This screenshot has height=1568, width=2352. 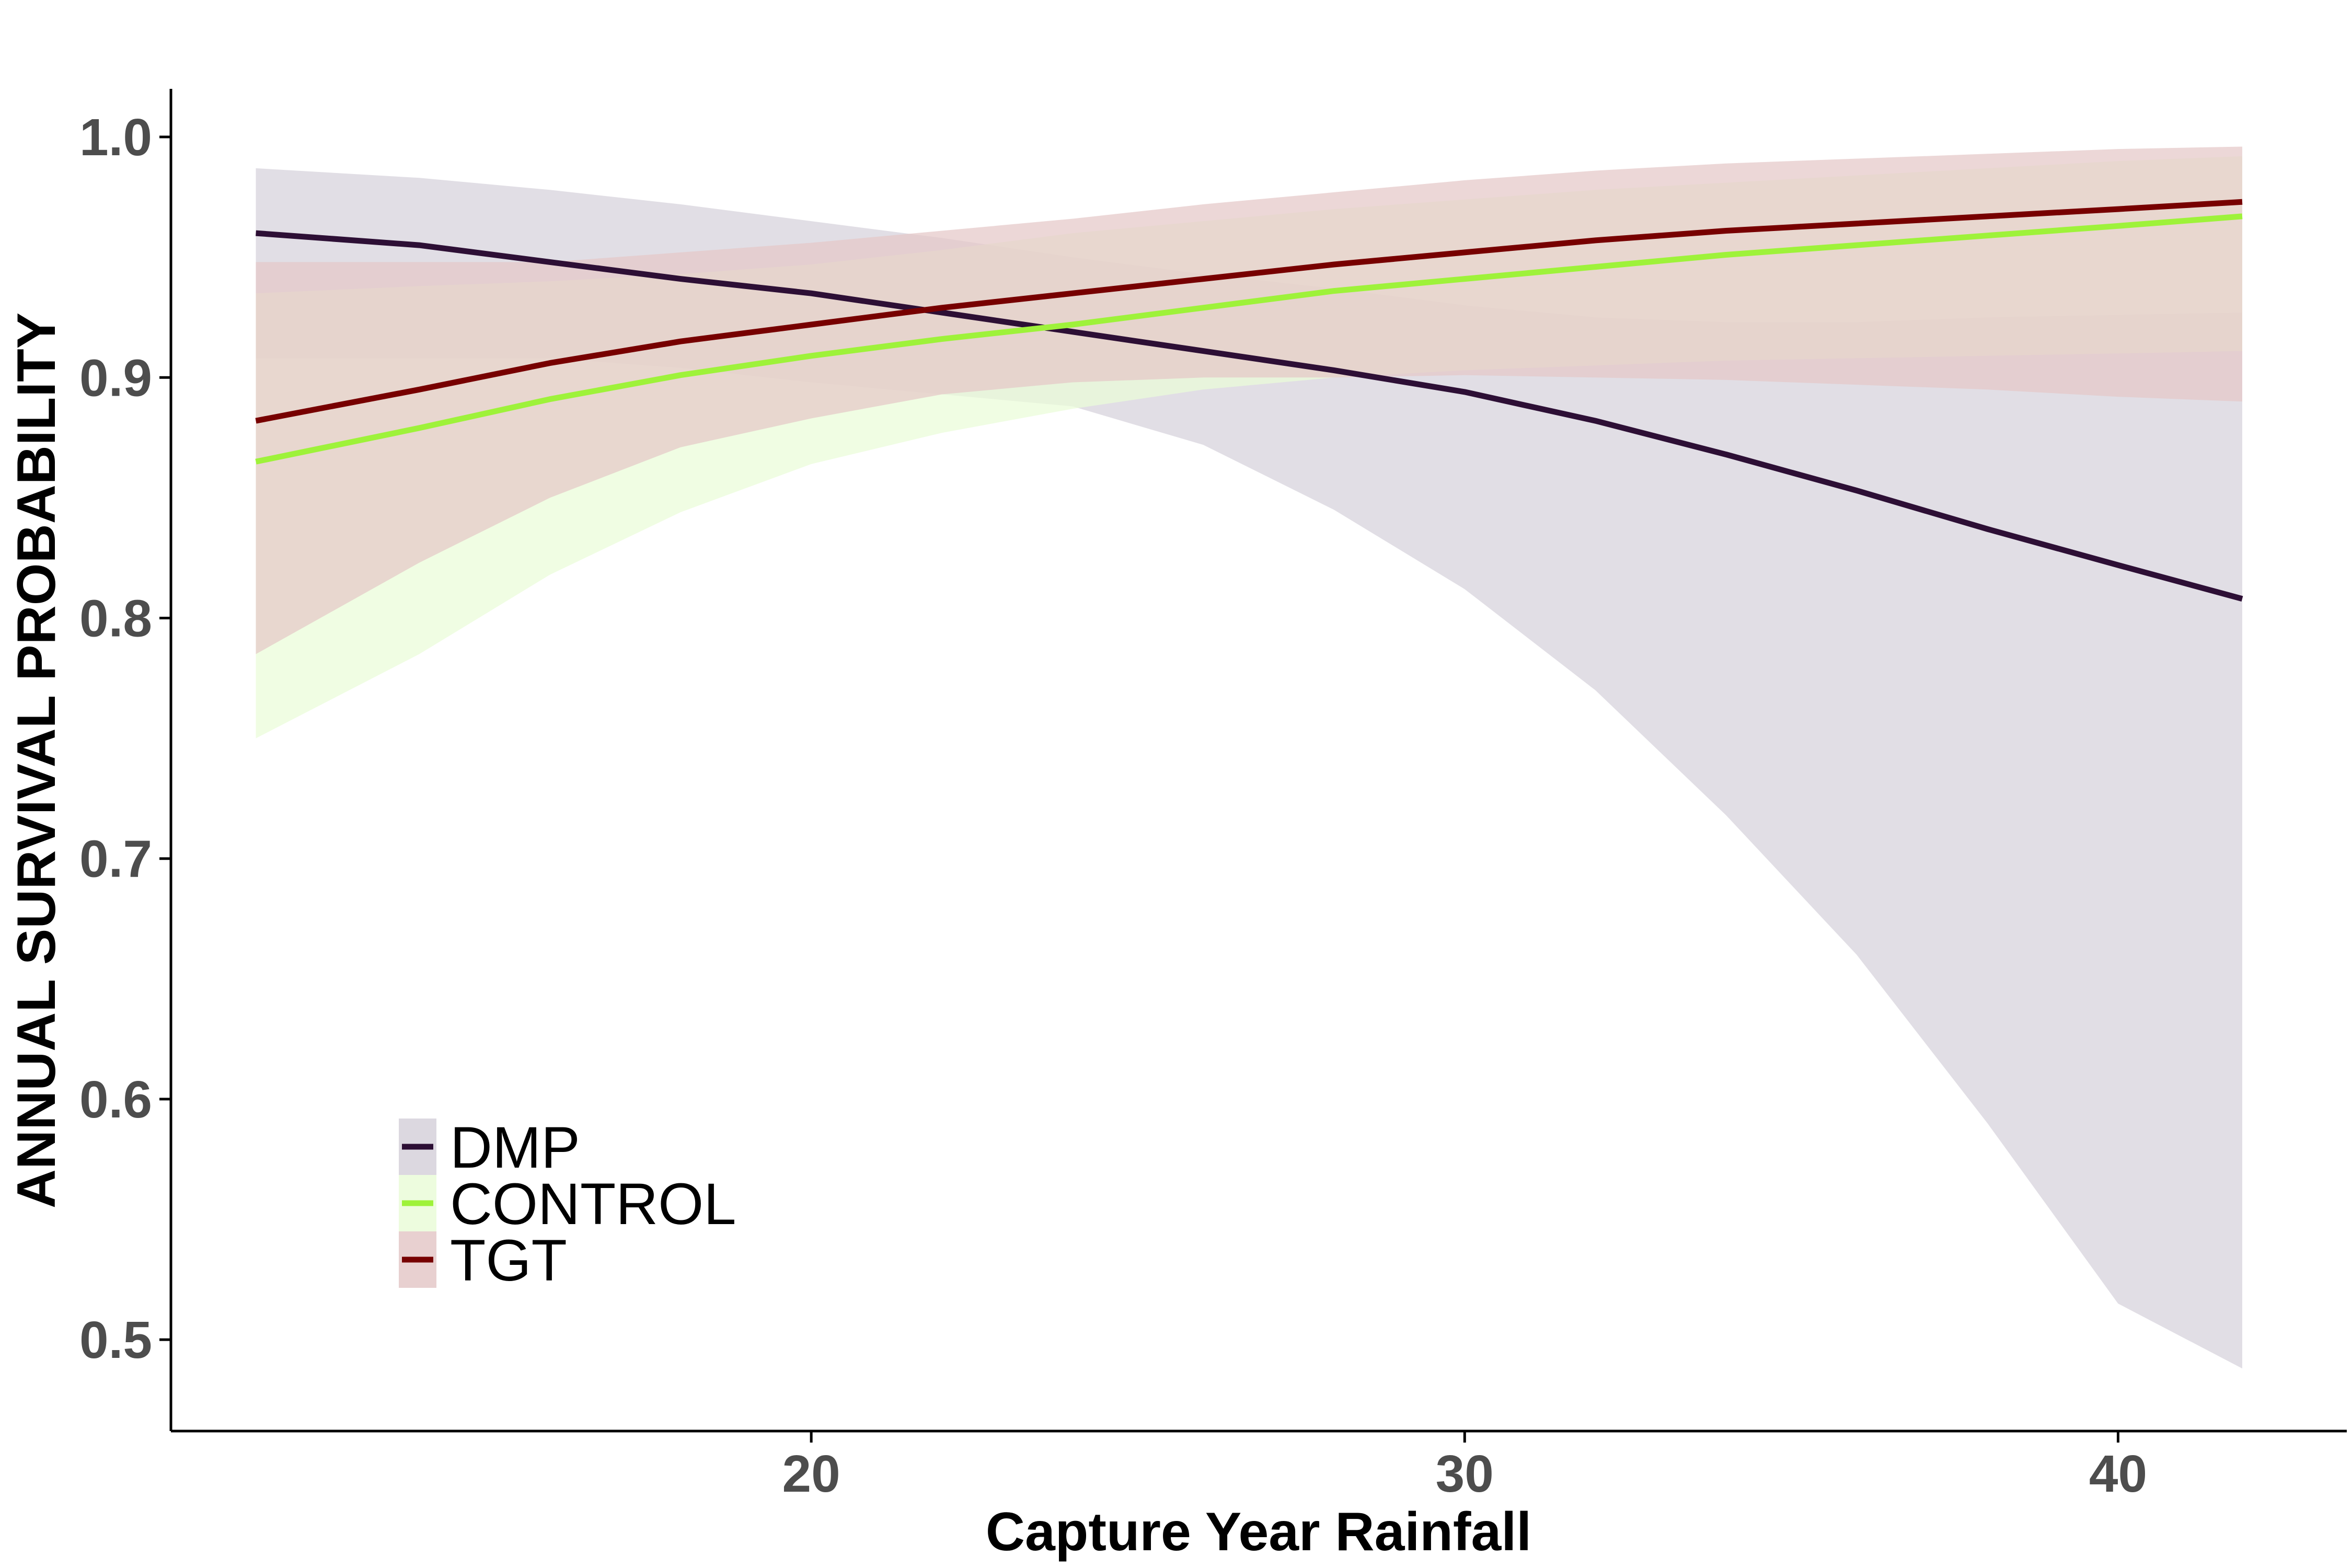 I want to click on y-axis-ticks: 0.5 0.6 0.7 0.8 0.9 1.0, so click(x=125, y=738).